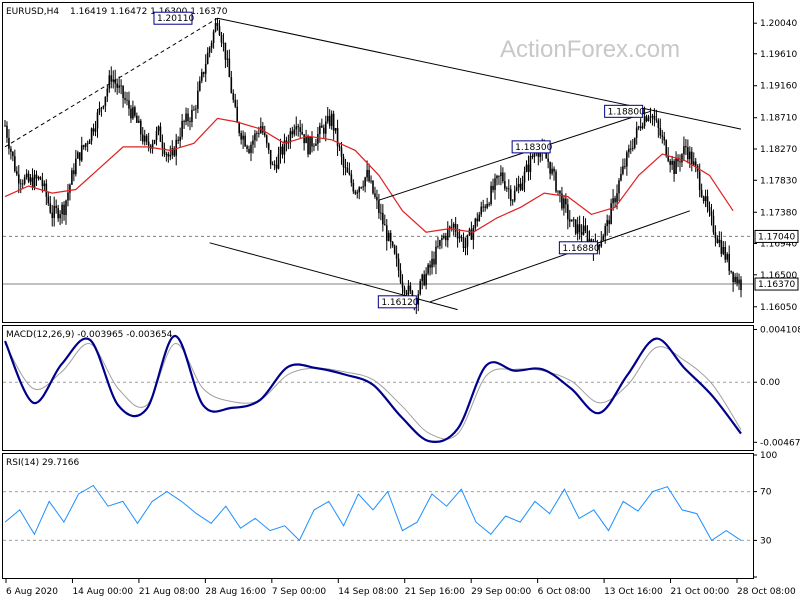 Image resolution: width=800 pixels, height=600 pixels. I want to click on trendline, so click(111, 82).